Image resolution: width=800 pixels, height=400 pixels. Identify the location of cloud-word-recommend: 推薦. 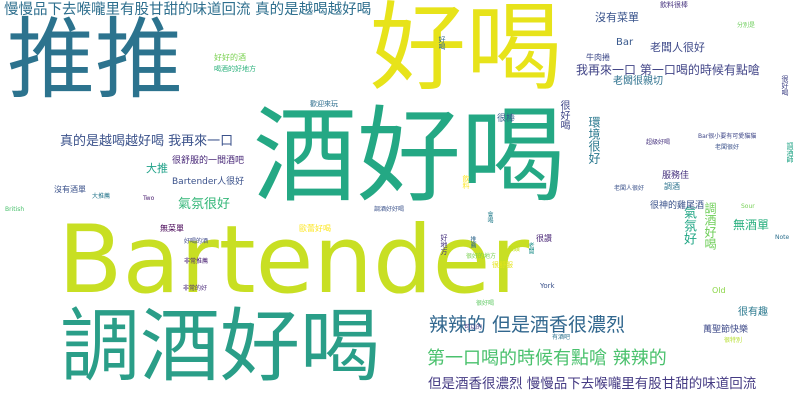
(472, 242).